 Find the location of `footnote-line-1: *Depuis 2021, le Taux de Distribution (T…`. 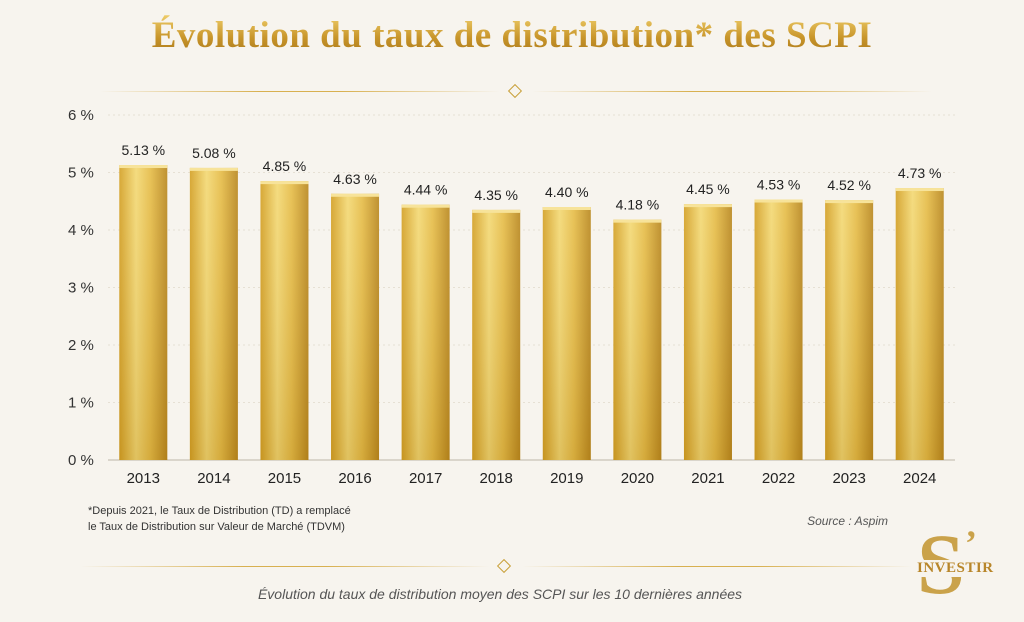

footnote-line-1: *Depuis 2021, le Taux de Distribution (T… is located at coordinates (219, 511).